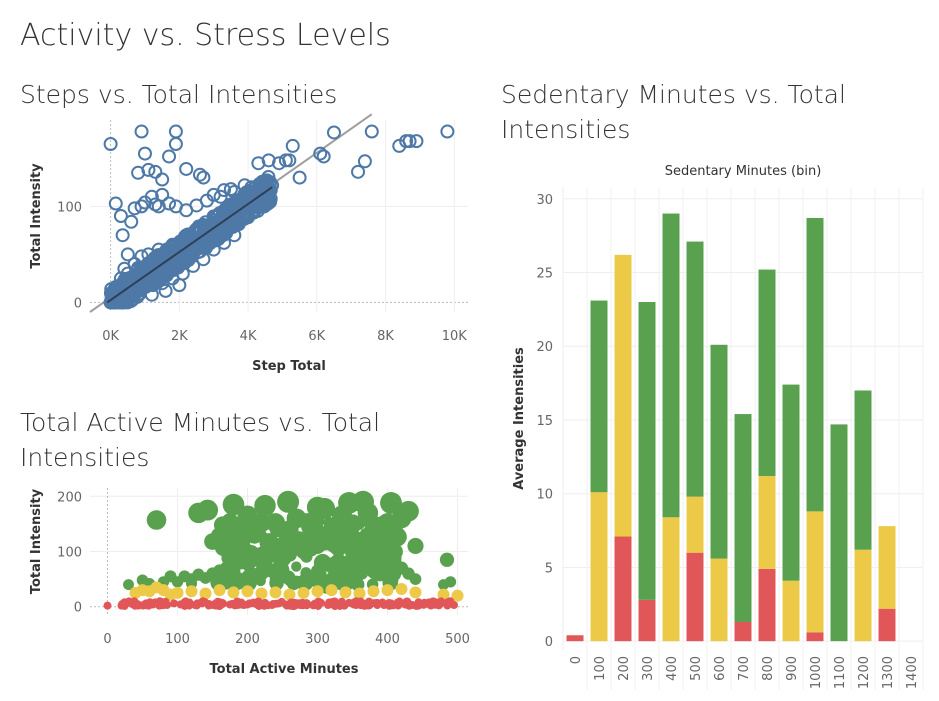  I want to click on sedentary-sheet-title: Sedentary Minutes vs. Total Intensities, so click(673, 112).